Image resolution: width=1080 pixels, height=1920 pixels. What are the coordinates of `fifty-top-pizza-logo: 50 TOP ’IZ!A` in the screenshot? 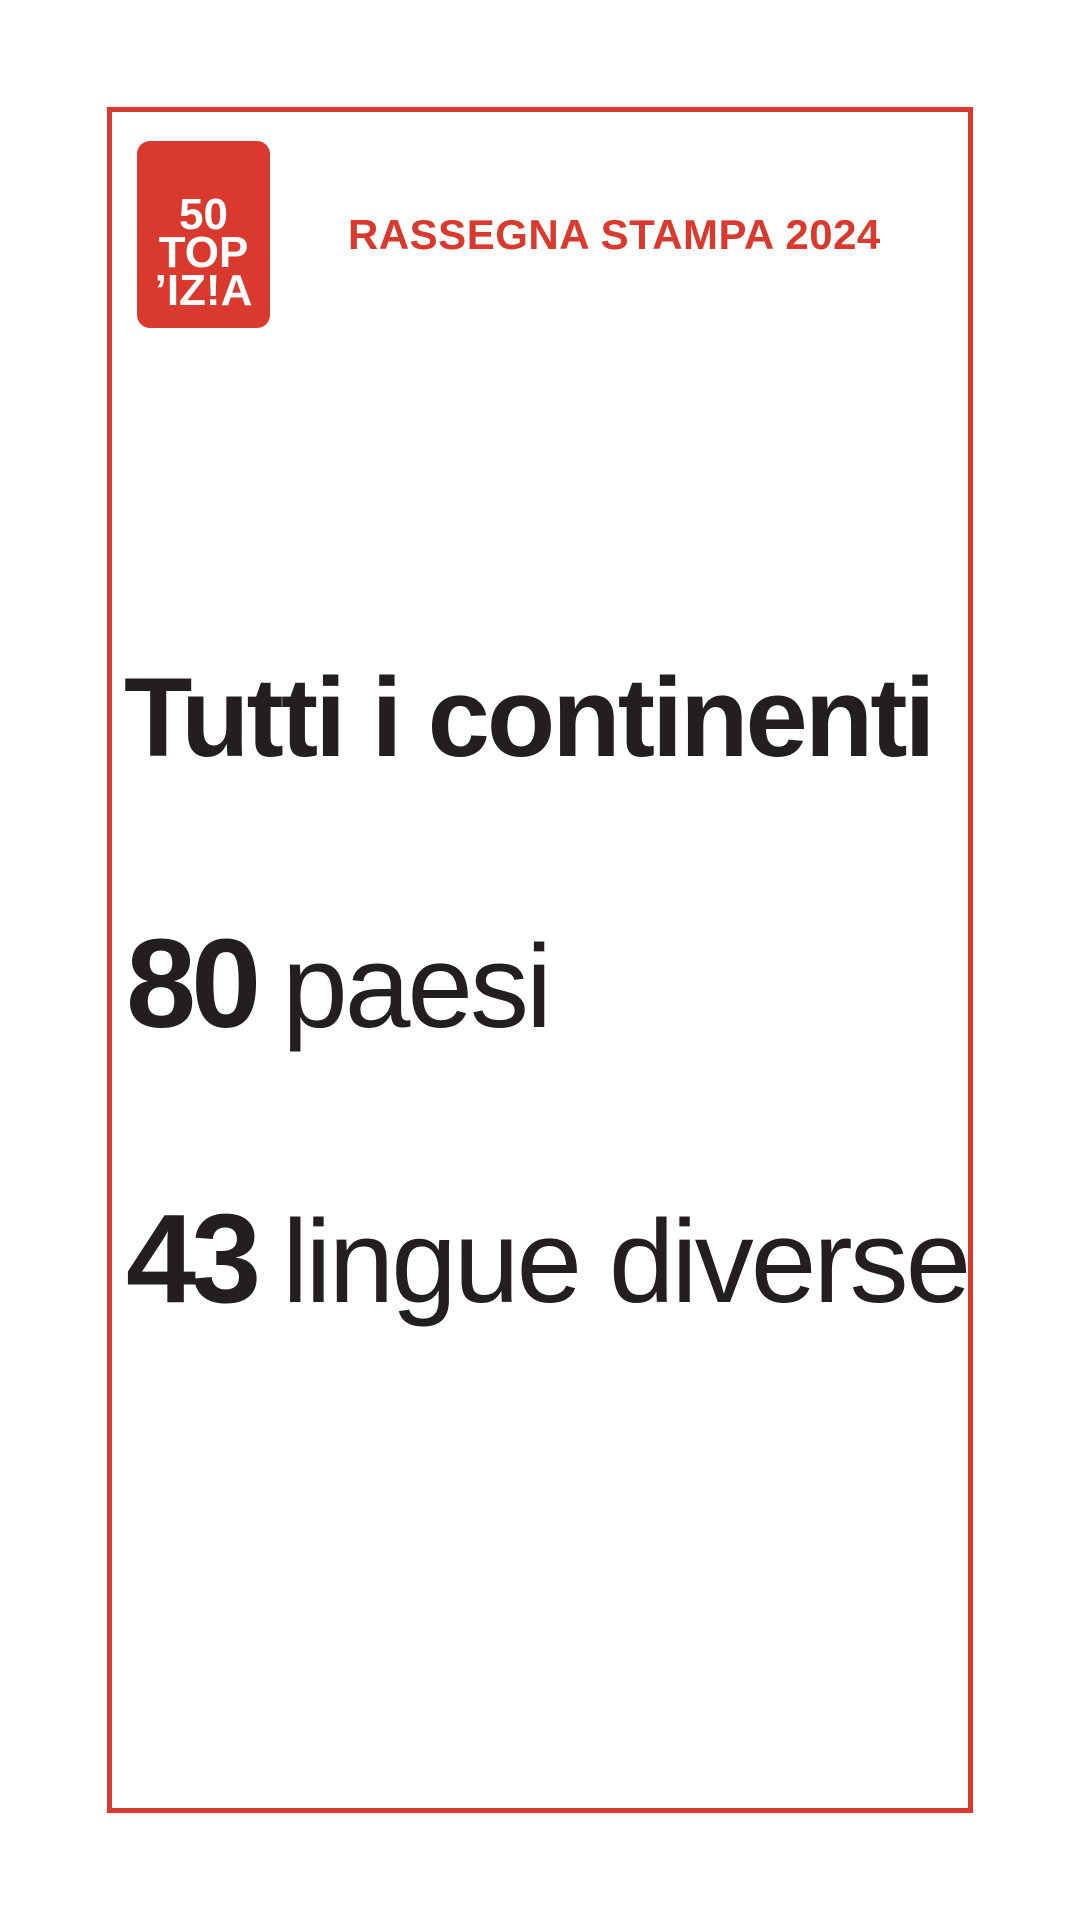 It's located at (203, 234).